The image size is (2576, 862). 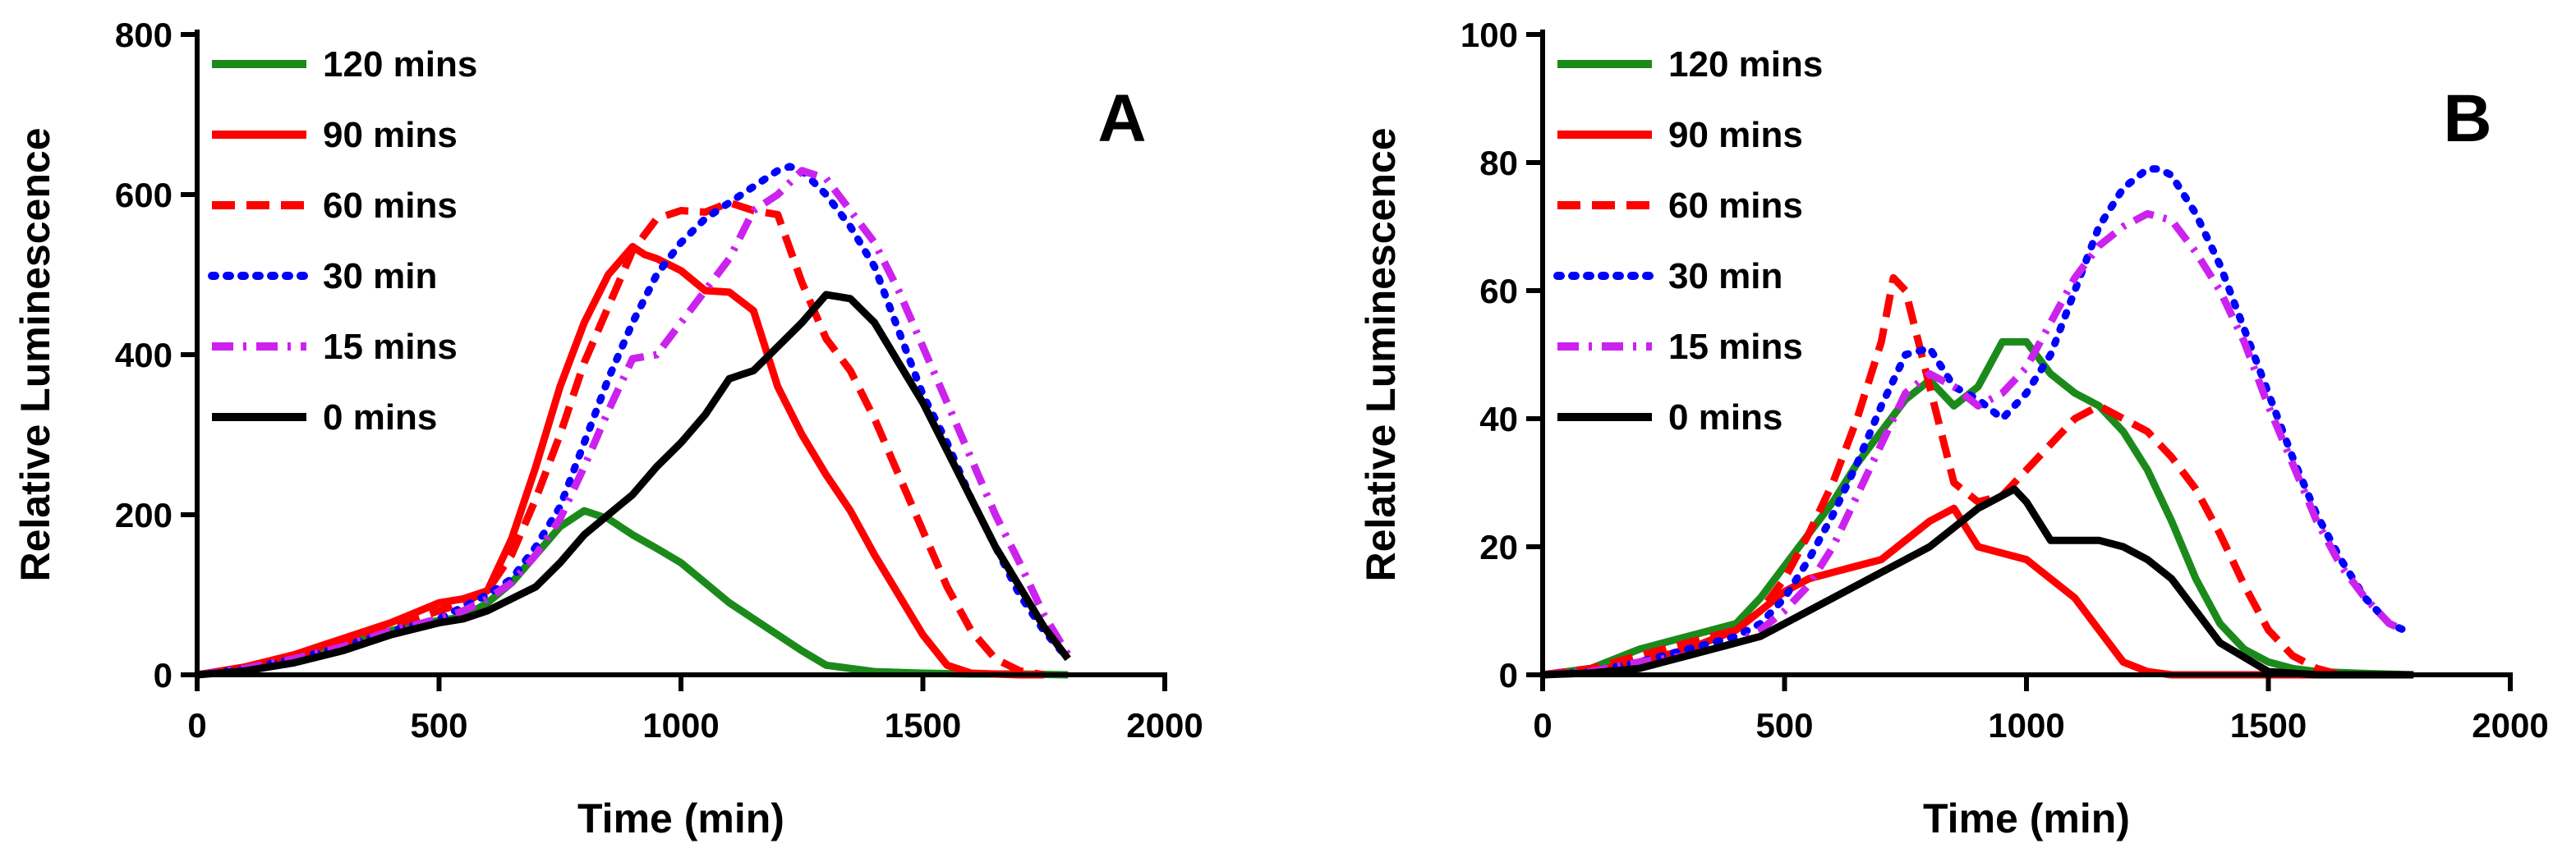 What do you see at coordinates (1489, 35) in the screenshot?
I see `y-tick-label: 100` at bounding box center [1489, 35].